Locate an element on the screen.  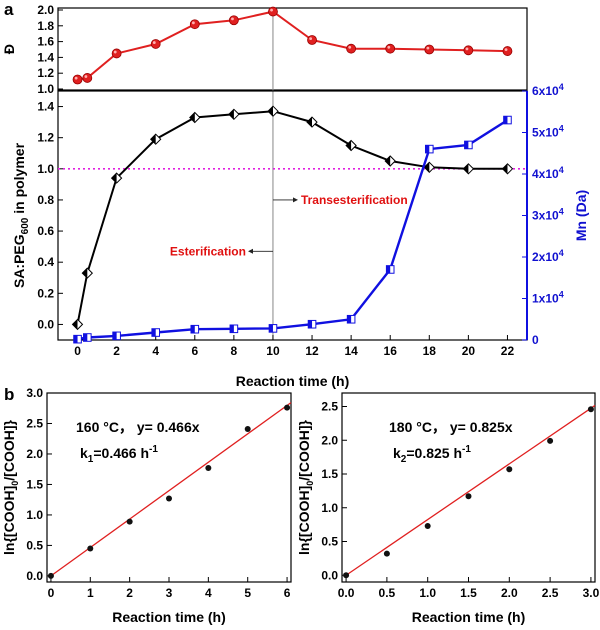
rate-constant-value: =0.825 h is located at coordinates (434, 453).